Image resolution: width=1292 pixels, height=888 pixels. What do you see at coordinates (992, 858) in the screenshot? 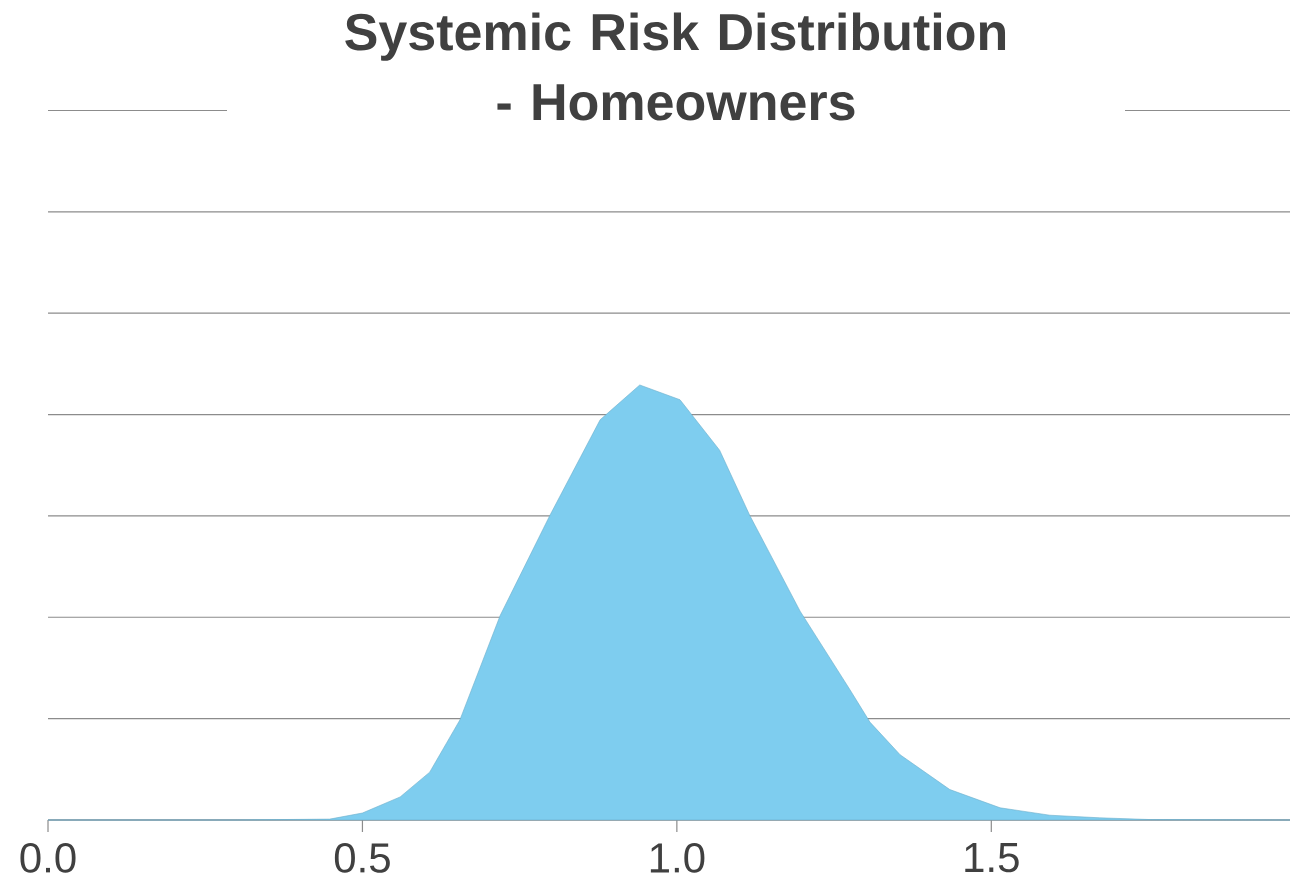
I see `x-tick-label: 1.5` at bounding box center [992, 858].